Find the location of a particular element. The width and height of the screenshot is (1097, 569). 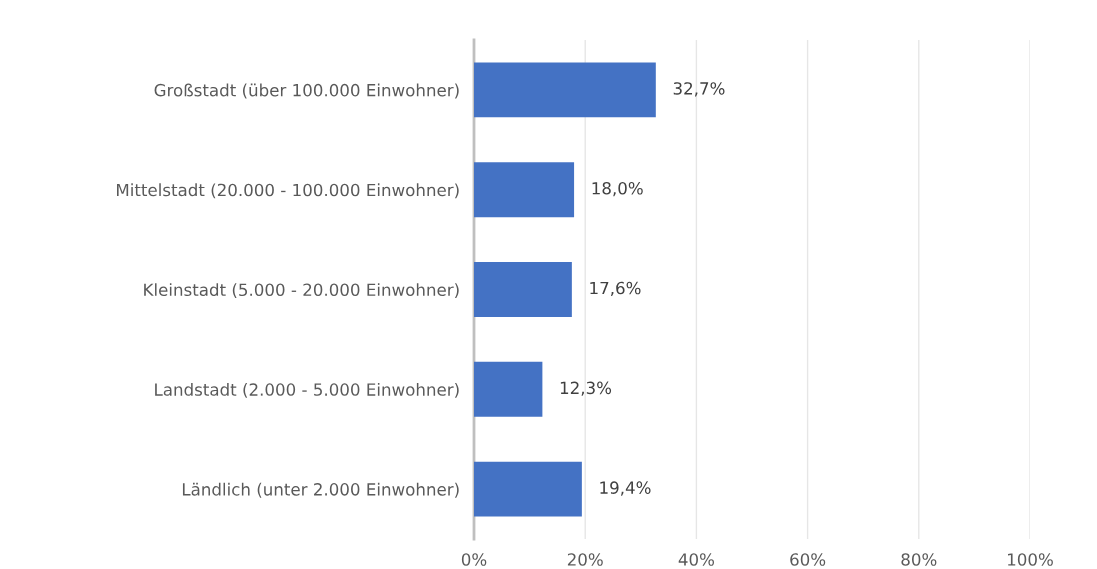

x-tick-label: 20% is located at coordinates (585, 559).